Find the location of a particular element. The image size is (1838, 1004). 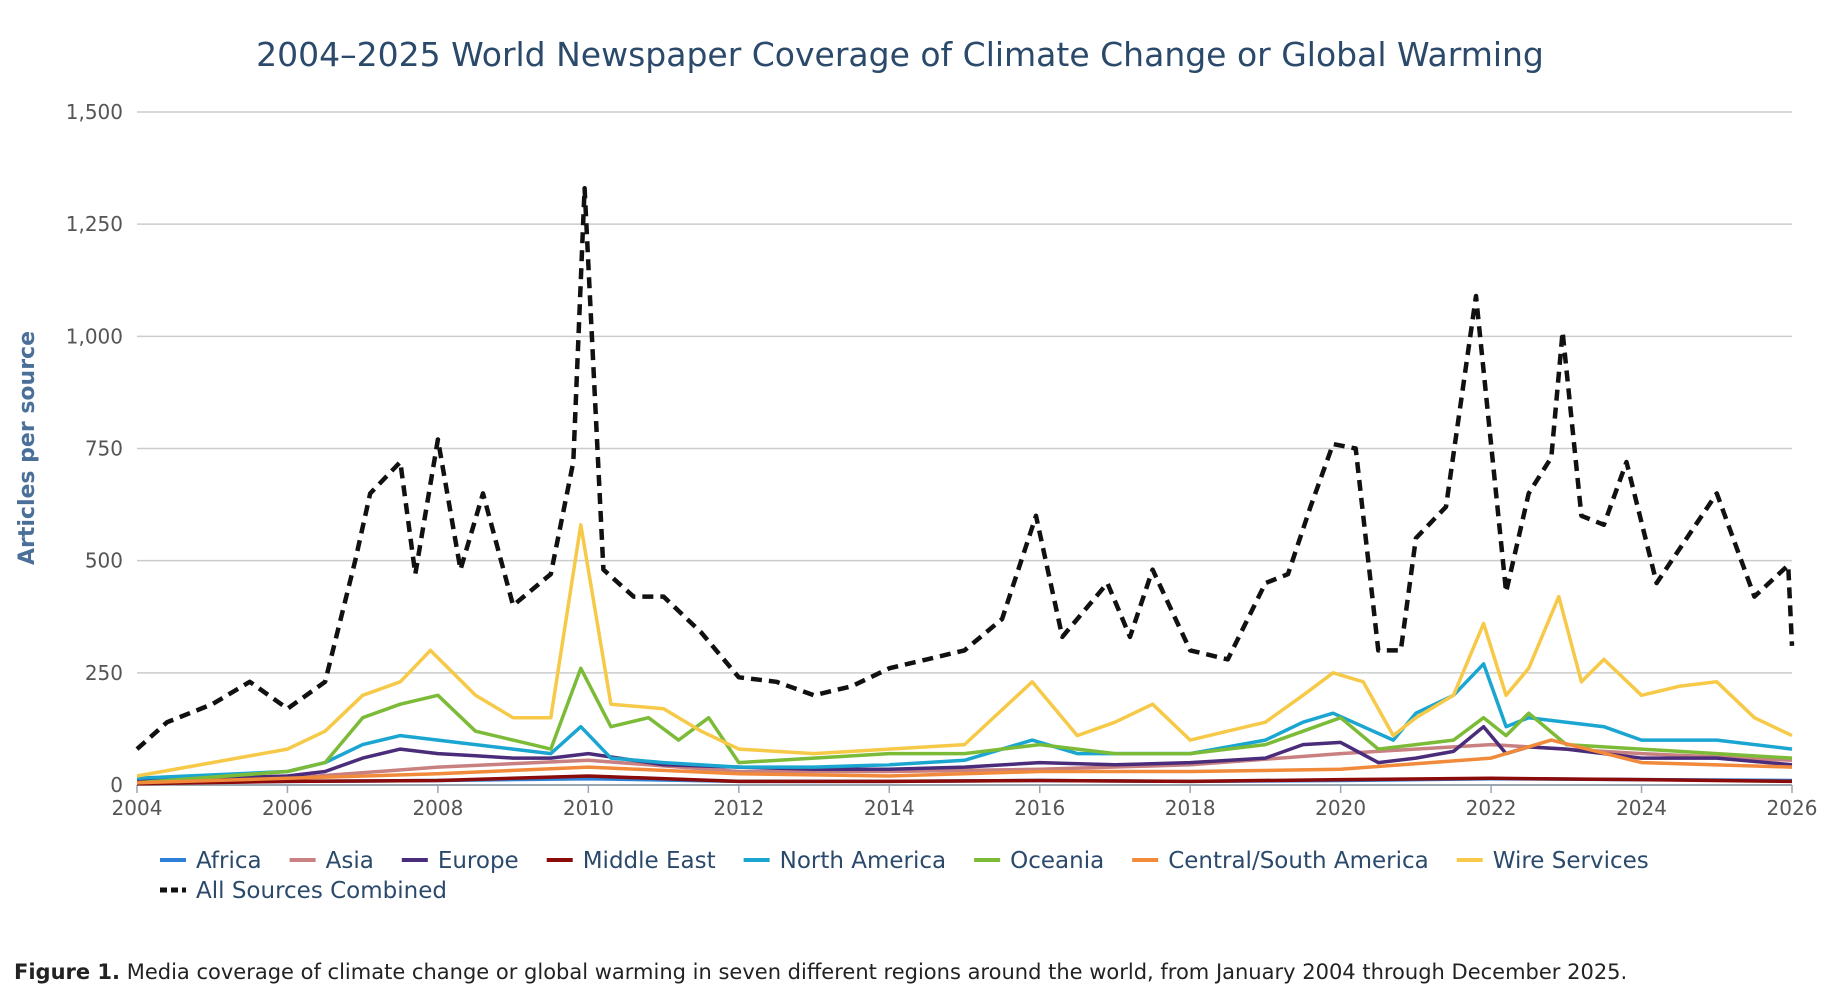

legend-item-wire-services: Wire Services is located at coordinates (1552, 861).